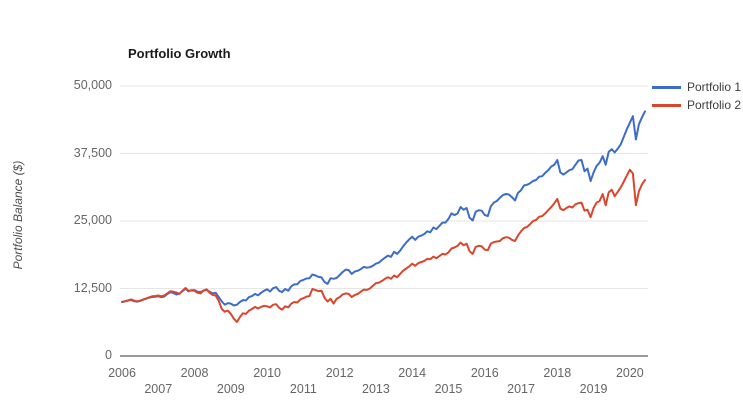 The image size is (743, 409). I want to click on y-tick-label: 25,000, so click(92, 220).